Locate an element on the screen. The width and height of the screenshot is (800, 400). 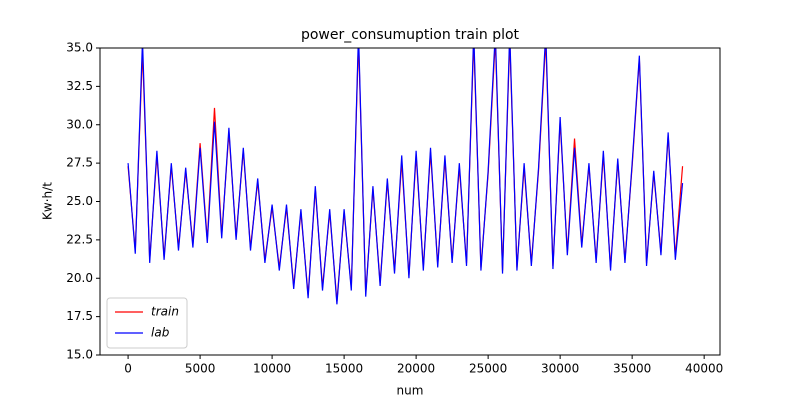
y-tick-label: 25.0 is located at coordinates (79, 201).